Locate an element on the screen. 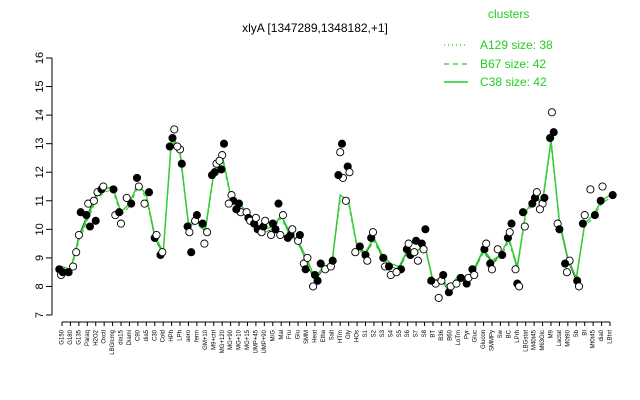  x-tick-label: HPh is located at coordinates (172, 336).